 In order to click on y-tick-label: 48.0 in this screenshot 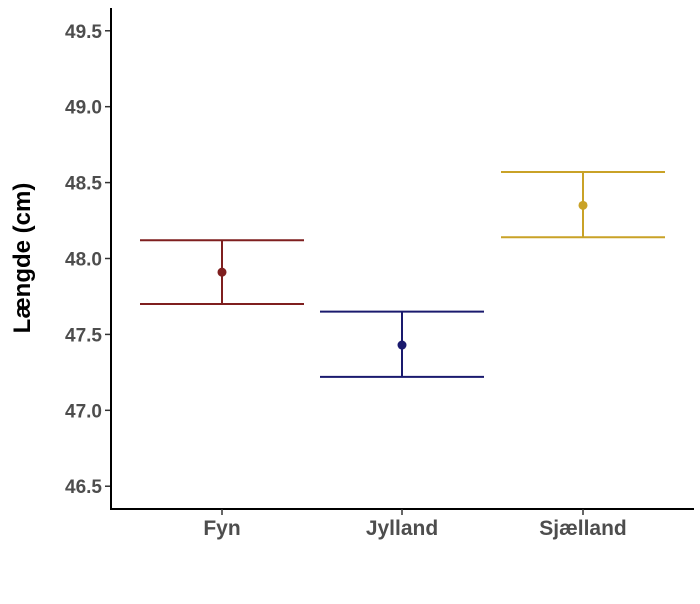, I will do `click(83, 260)`.